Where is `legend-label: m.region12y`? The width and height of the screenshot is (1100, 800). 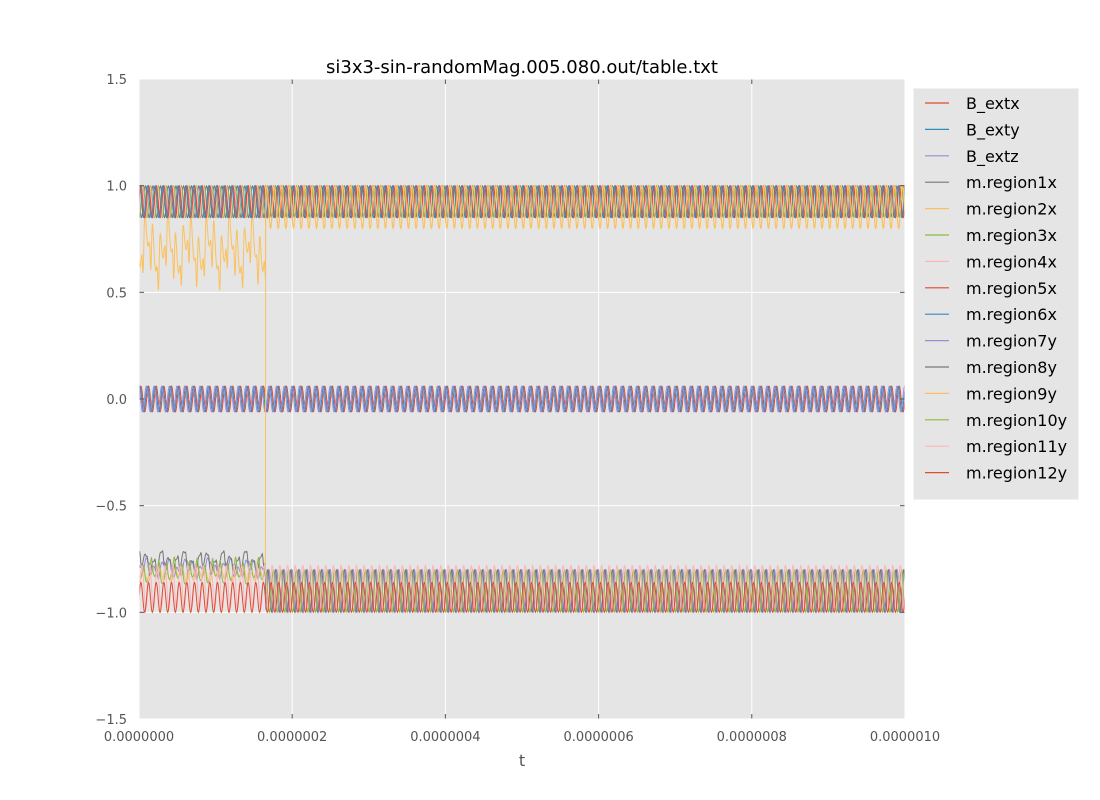
legend-label: m.region12y is located at coordinates (1016, 473).